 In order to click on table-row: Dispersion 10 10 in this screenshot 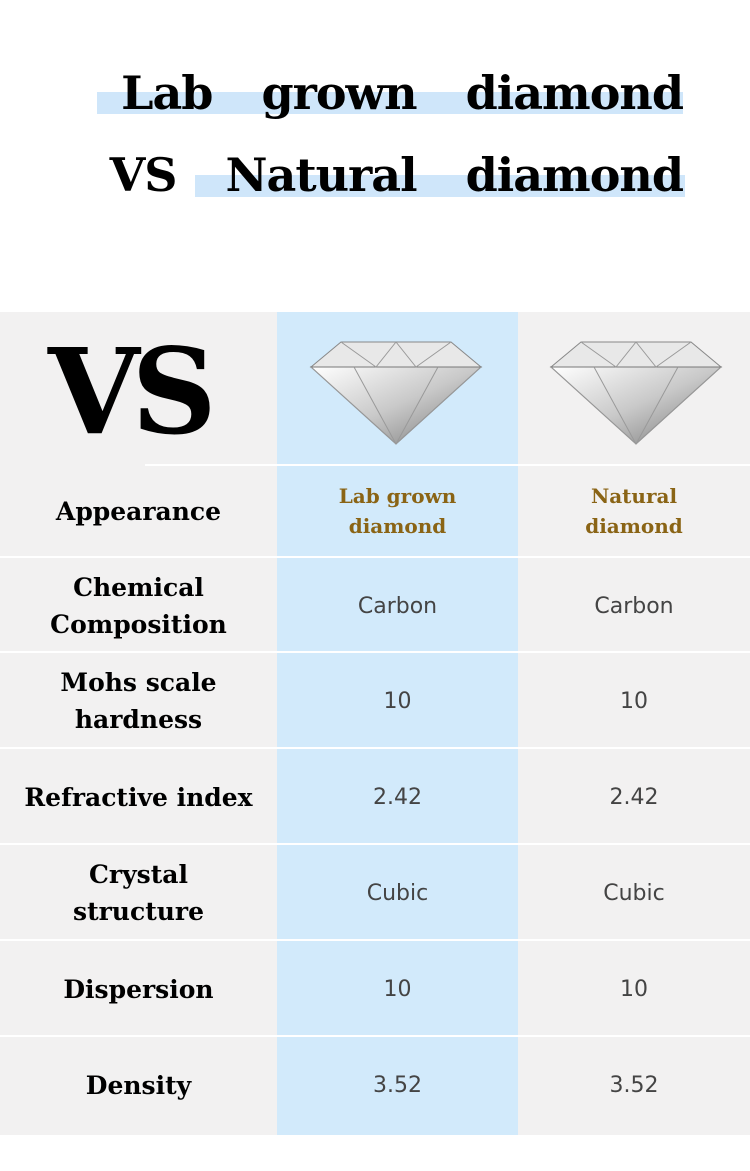, I will do `click(375, 989)`.